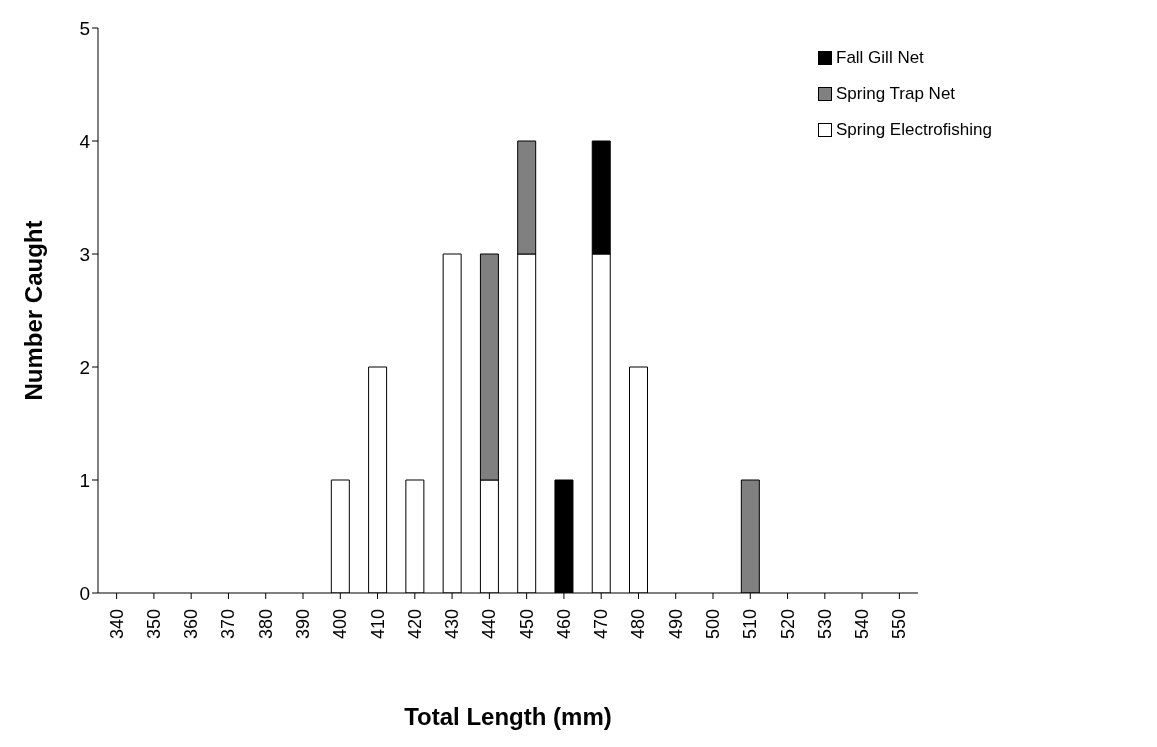 Image resolution: width=1157 pixels, height=747 pixels. I want to click on y-tick-label: 0, so click(84, 593).